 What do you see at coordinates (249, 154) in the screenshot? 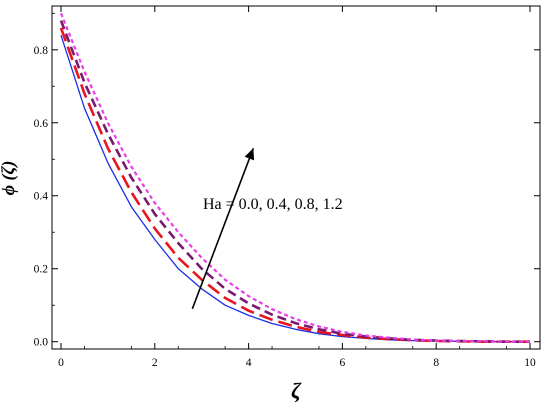
I see `annotation-arrowhead` at bounding box center [249, 154].